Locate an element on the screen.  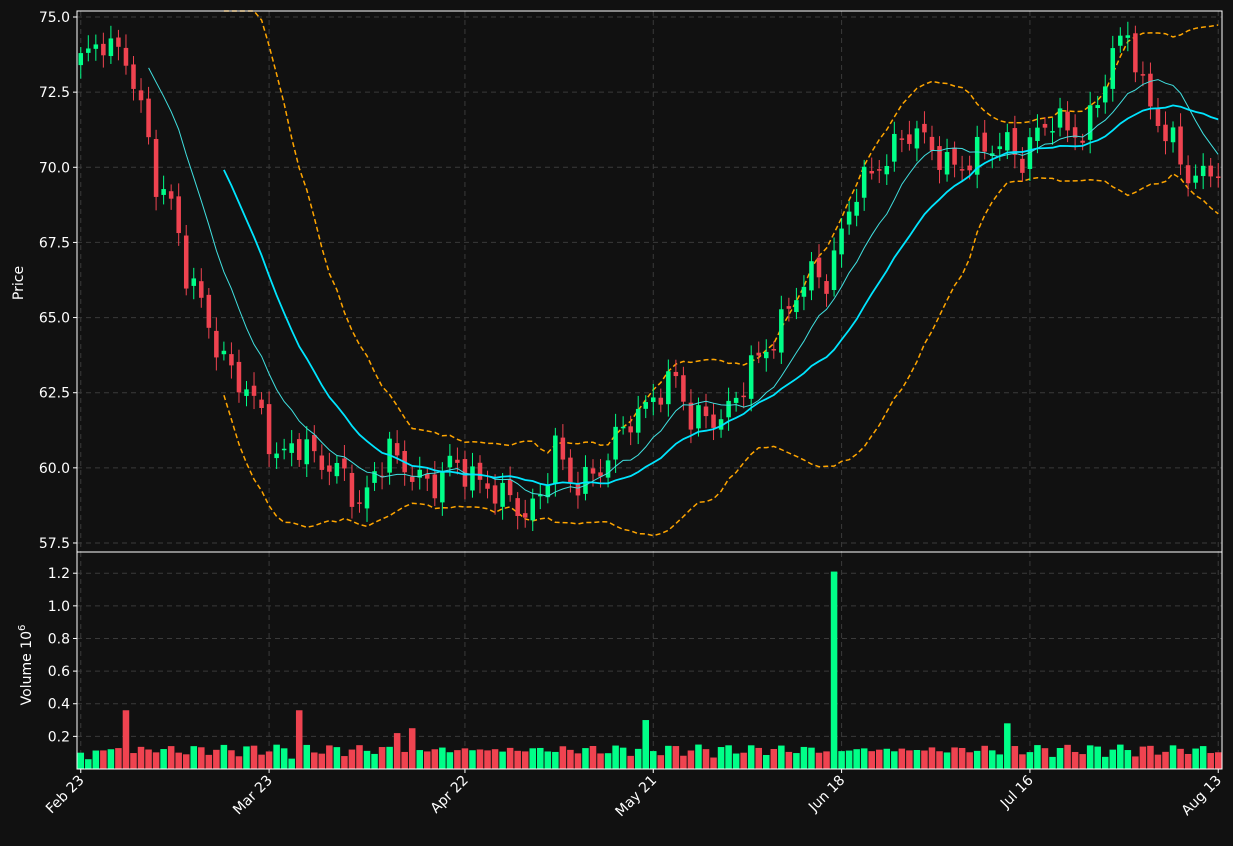
price-tick-label: 62.5 is located at coordinates (54, 394).